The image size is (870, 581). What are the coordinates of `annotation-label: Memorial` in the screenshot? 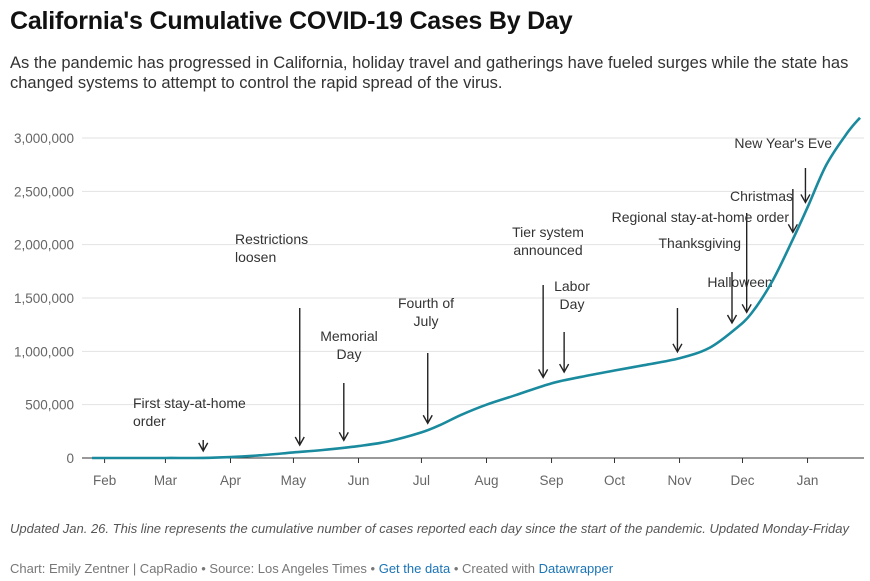 It's located at (349, 336).